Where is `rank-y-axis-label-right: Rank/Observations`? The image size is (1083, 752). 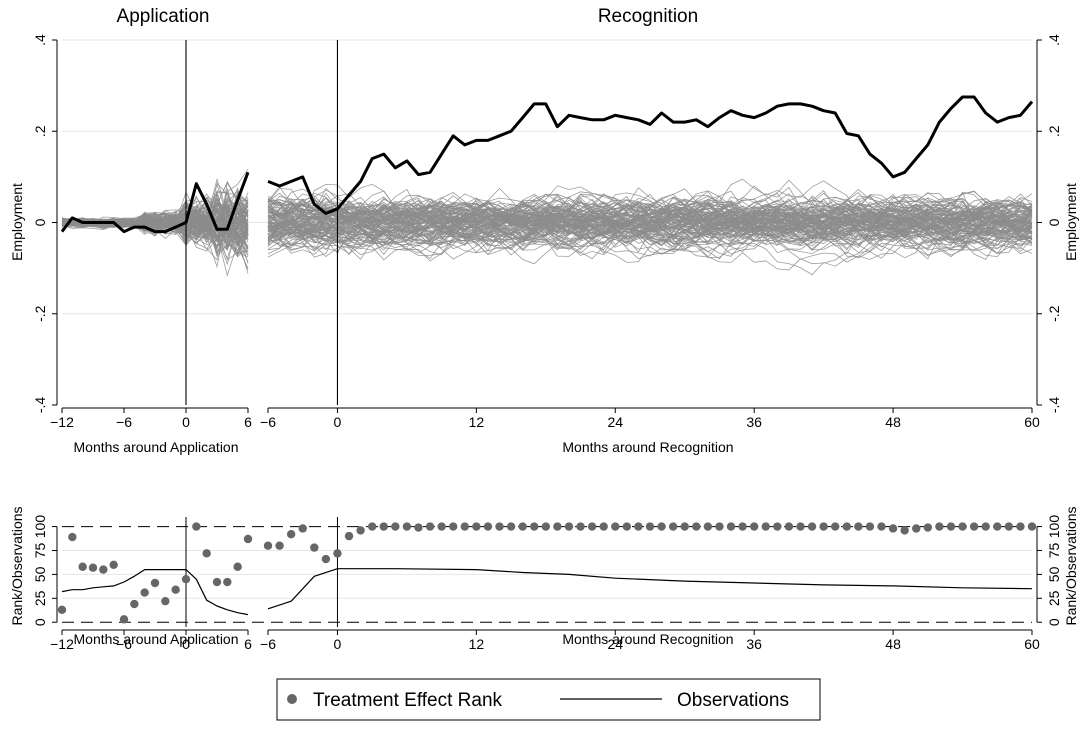
rank-y-axis-label-right: Rank/Observations is located at coordinates (1071, 565).